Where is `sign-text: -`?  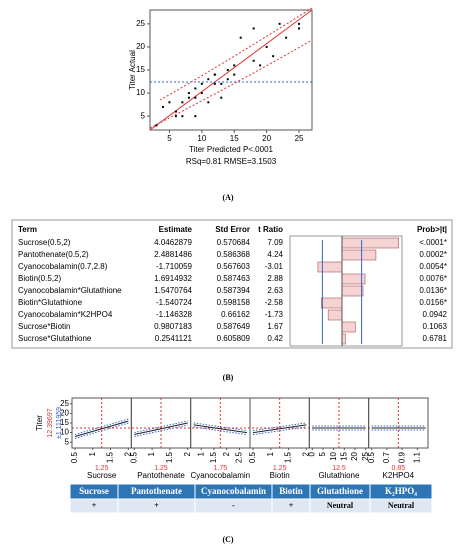
sign-text: - is located at coordinates (233, 505).